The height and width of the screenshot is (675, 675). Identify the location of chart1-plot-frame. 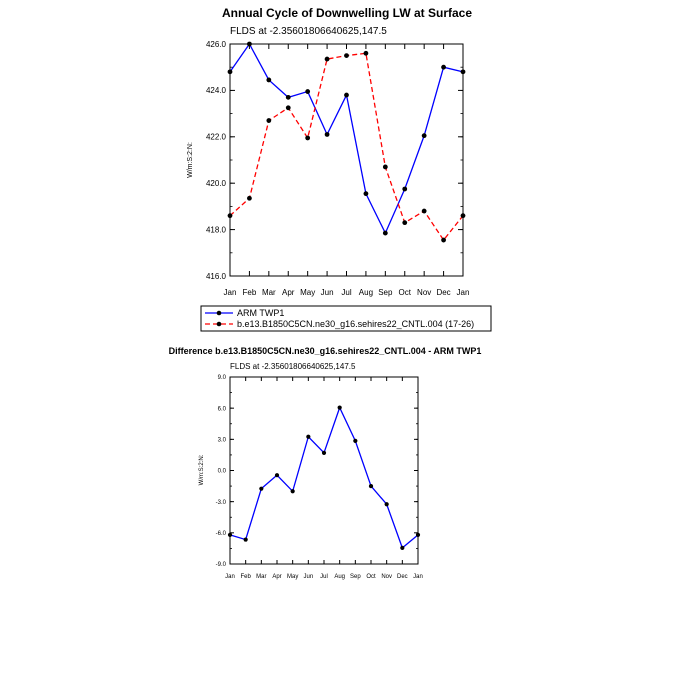
(346, 160).